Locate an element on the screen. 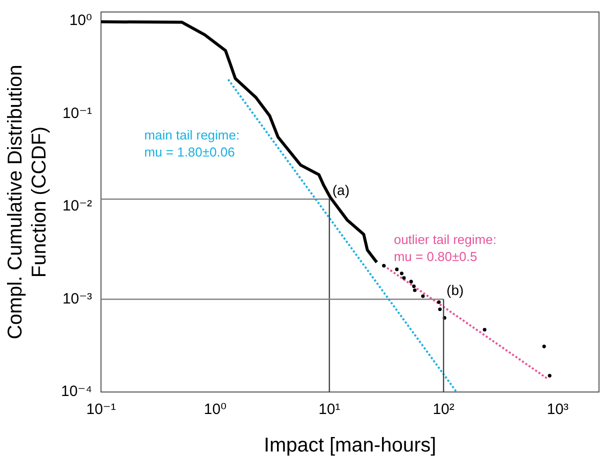 This screenshot has height=462, width=603. series-label: main tail regime: mu = 1.80±0.06 is located at coordinates (192, 144).